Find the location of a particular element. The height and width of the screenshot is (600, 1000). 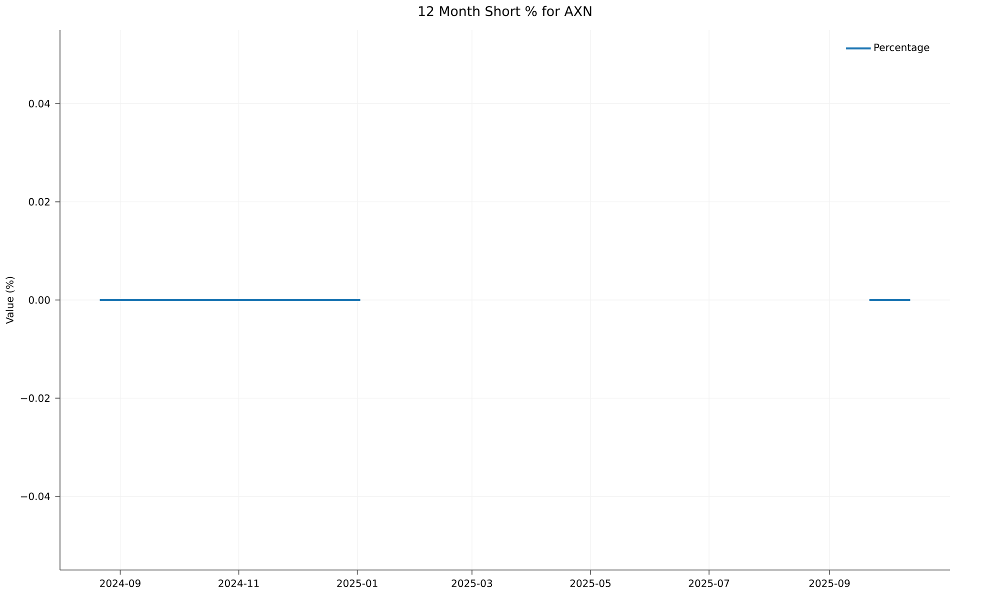

chart-title: 12 Month Short % for AXN is located at coordinates (505, 11).